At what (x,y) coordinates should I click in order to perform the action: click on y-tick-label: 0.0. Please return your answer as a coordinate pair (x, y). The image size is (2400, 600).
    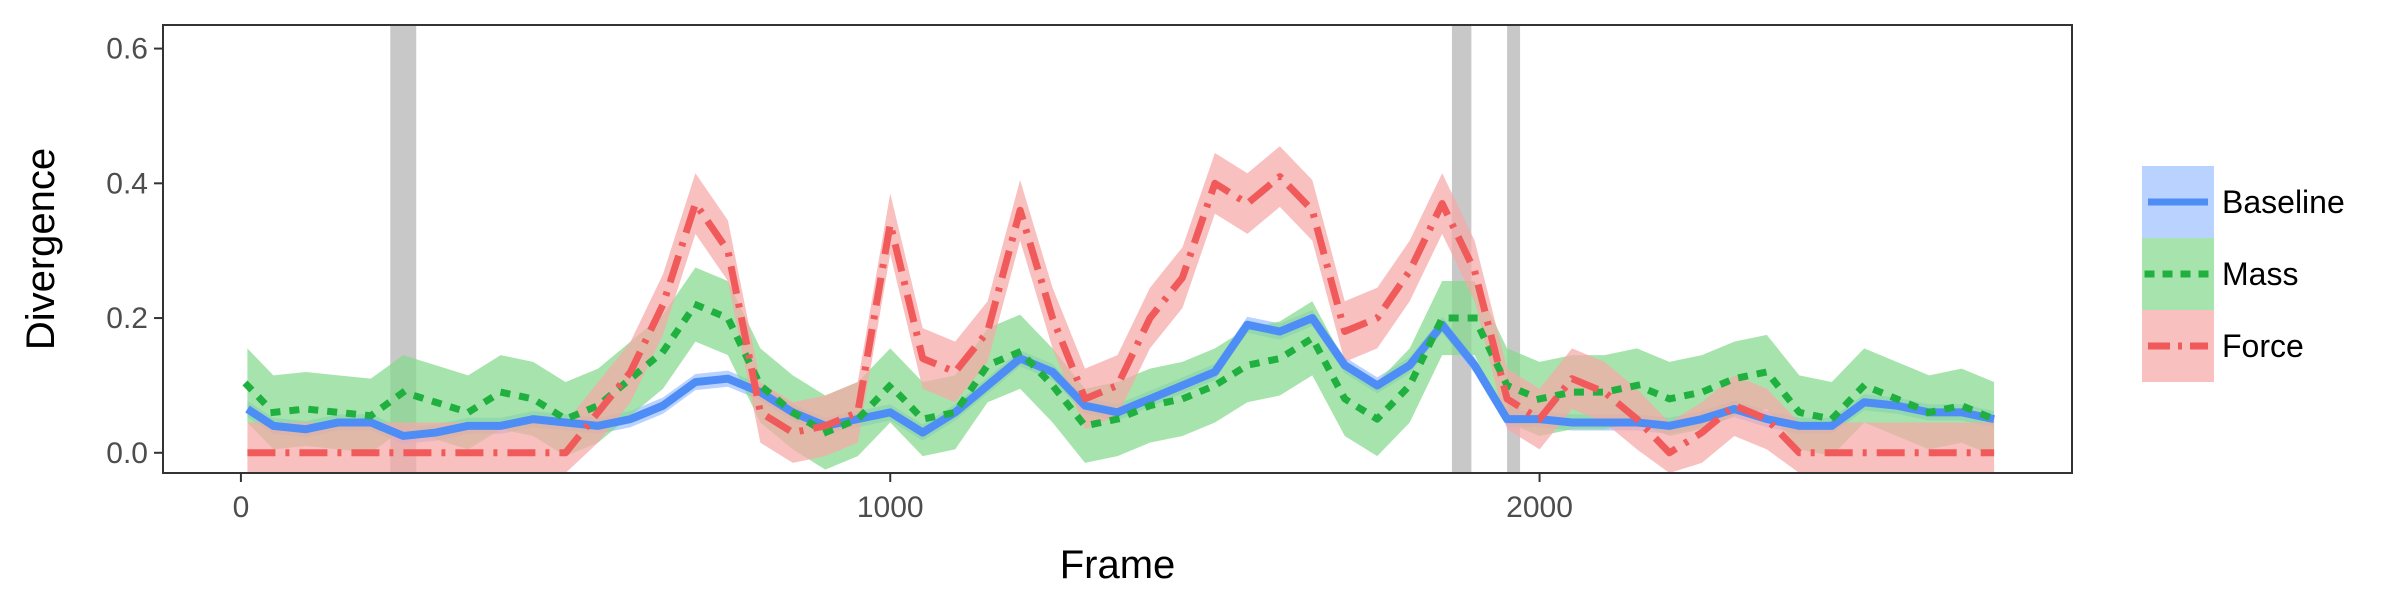
    Looking at the image, I should click on (127, 453).